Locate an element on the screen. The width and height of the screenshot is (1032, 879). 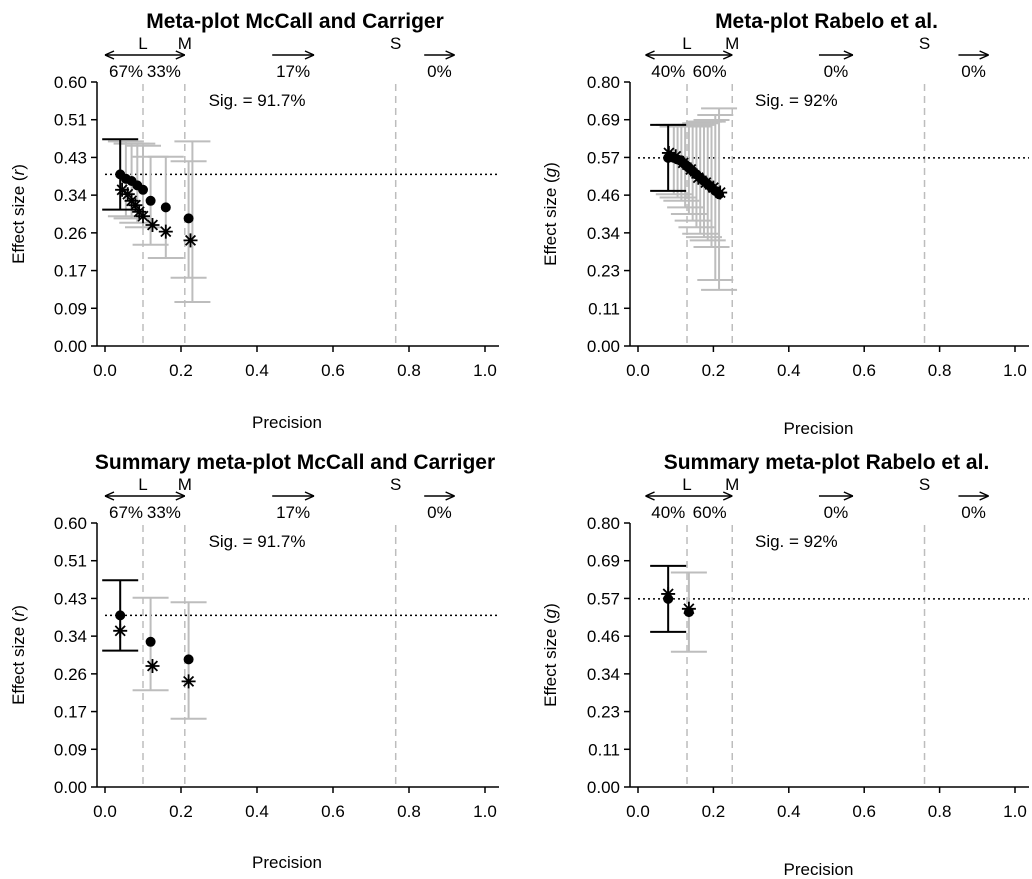
chart-title: Meta-plot McCall and Carriger is located at coordinates (295, 21).